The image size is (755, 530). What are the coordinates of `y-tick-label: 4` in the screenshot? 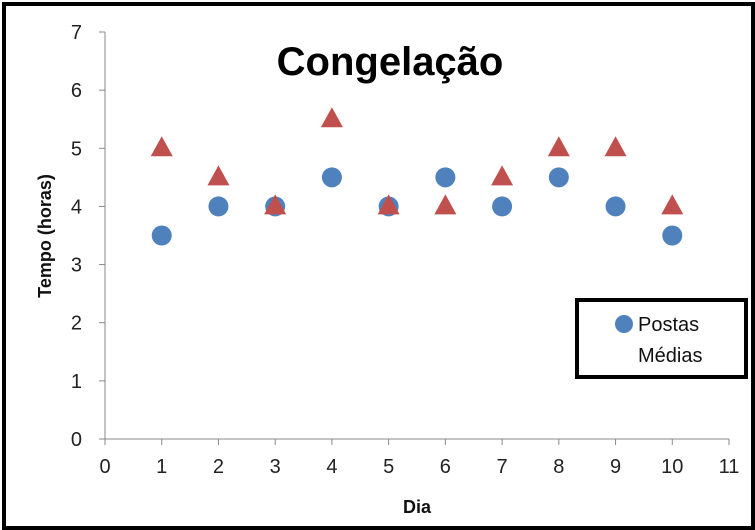 It's located at (76, 207).